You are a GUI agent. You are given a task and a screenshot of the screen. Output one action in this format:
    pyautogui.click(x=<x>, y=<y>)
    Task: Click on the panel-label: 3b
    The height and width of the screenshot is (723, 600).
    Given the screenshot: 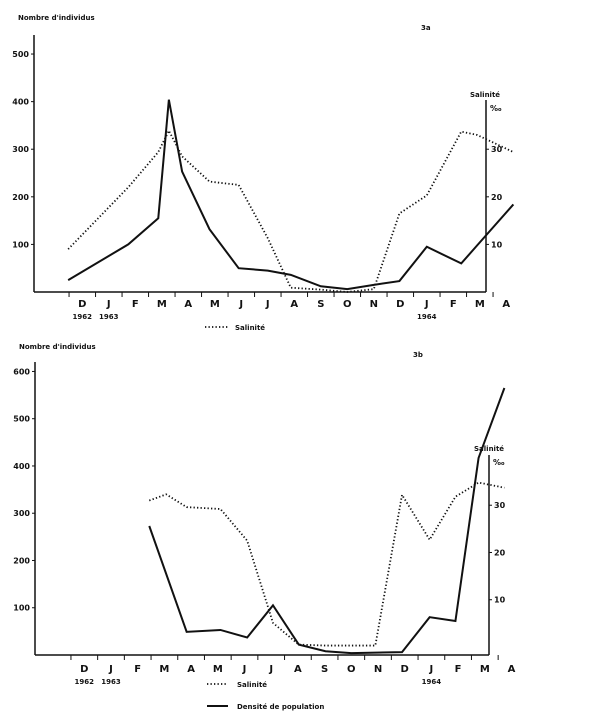 What is the action you would take?
    pyautogui.click(x=418, y=355)
    